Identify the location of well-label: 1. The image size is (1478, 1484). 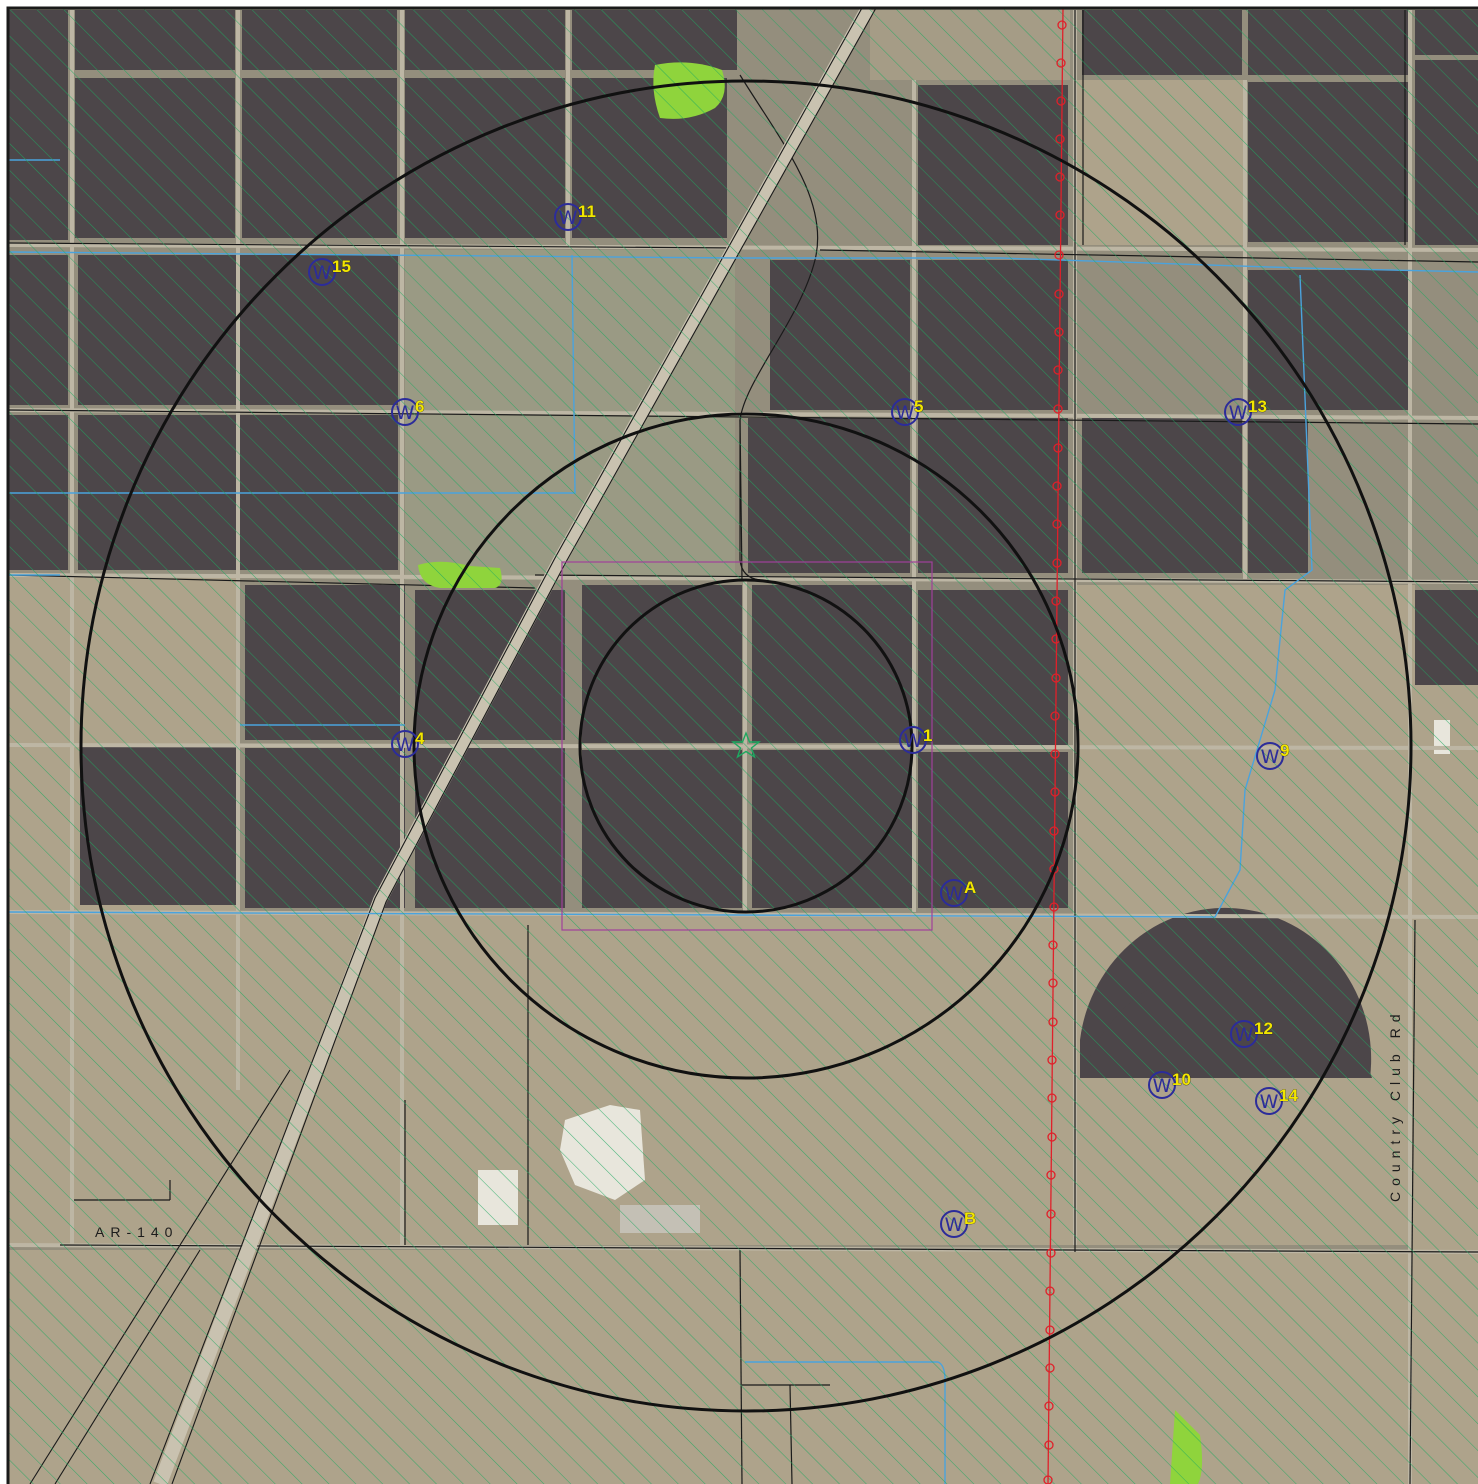
(927, 735).